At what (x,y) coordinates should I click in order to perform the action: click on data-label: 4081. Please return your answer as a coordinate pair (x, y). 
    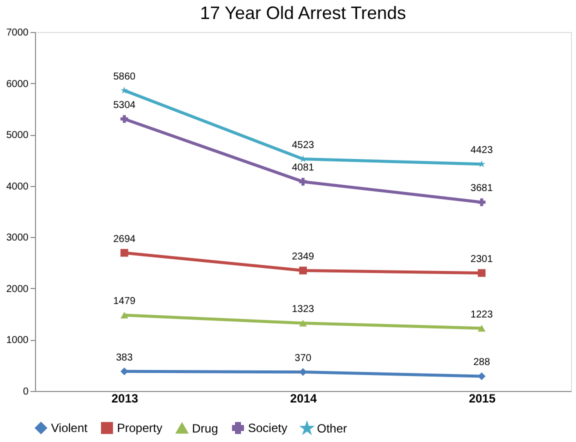
    Looking at the image, I should click on (303, 168).